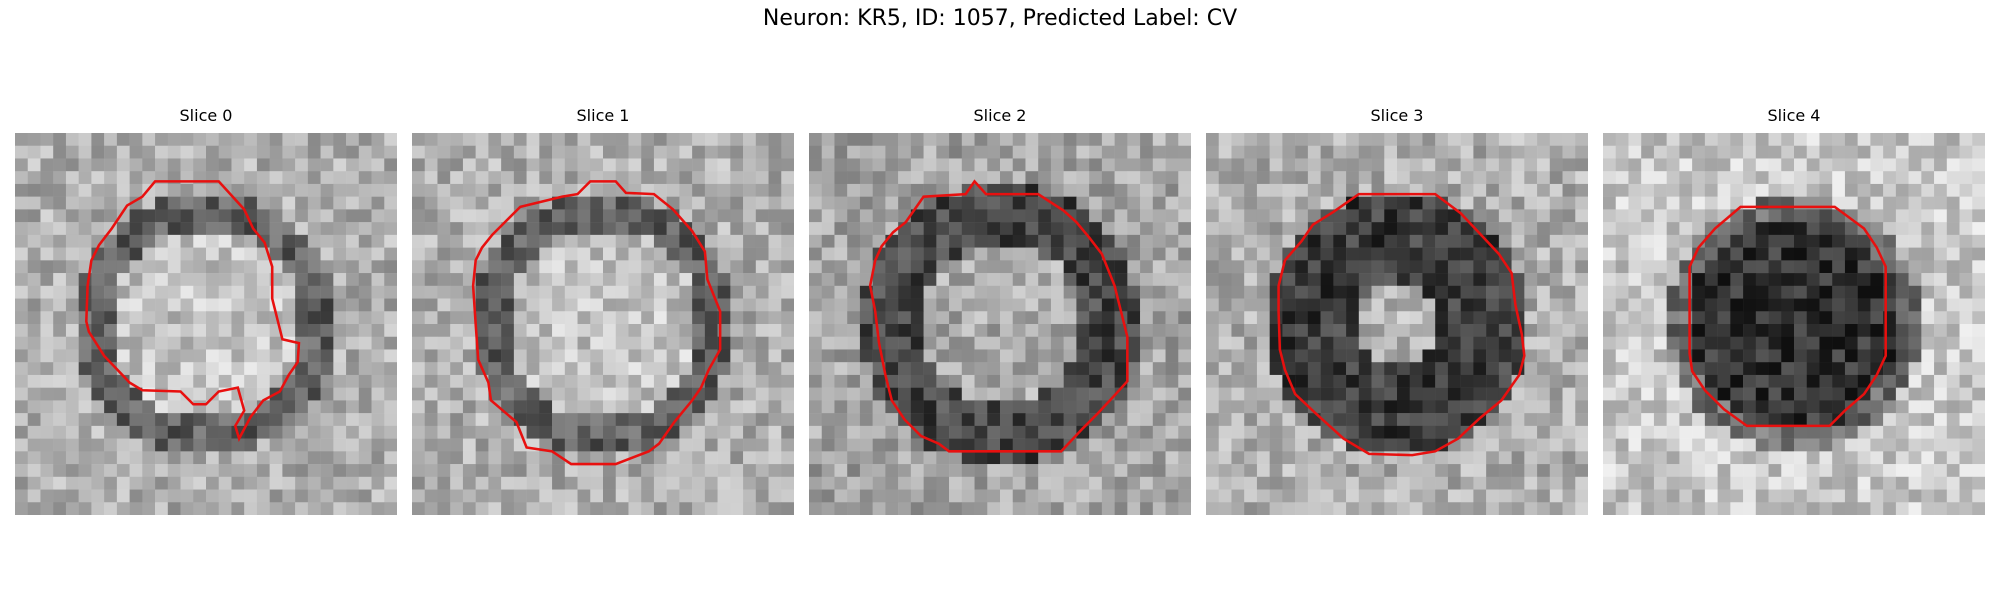 The width and height of the screenshot is (2000, 600). What do you see at coordinates (206, 115) in the screenshot?
I see `slice-title: Slice 0` at bounding box center [206, 115].